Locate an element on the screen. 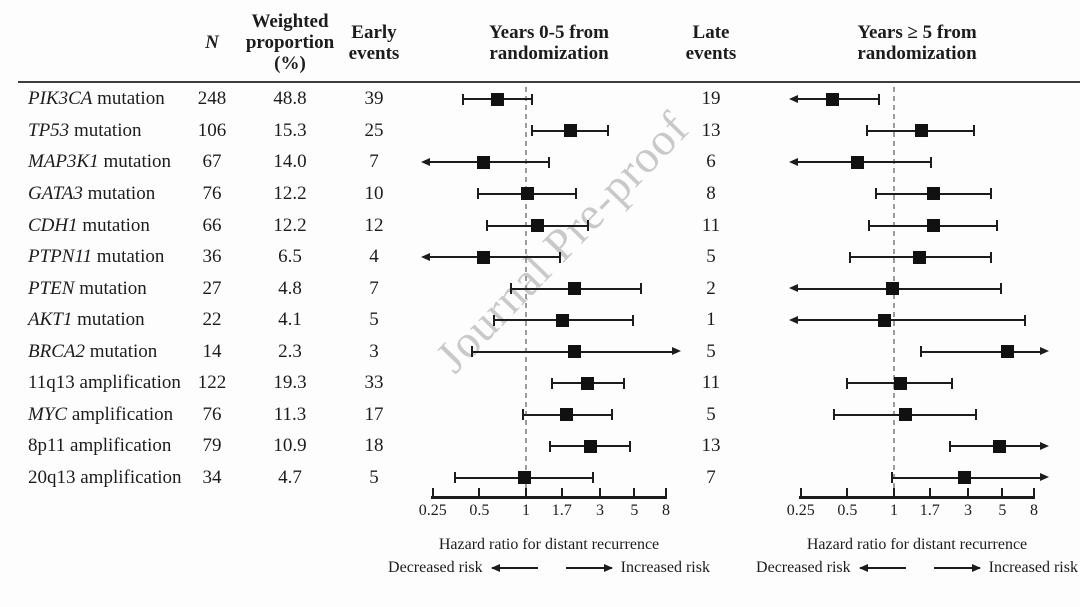  row-label: BRCA2 mutation is located at coordinates (92, 352).